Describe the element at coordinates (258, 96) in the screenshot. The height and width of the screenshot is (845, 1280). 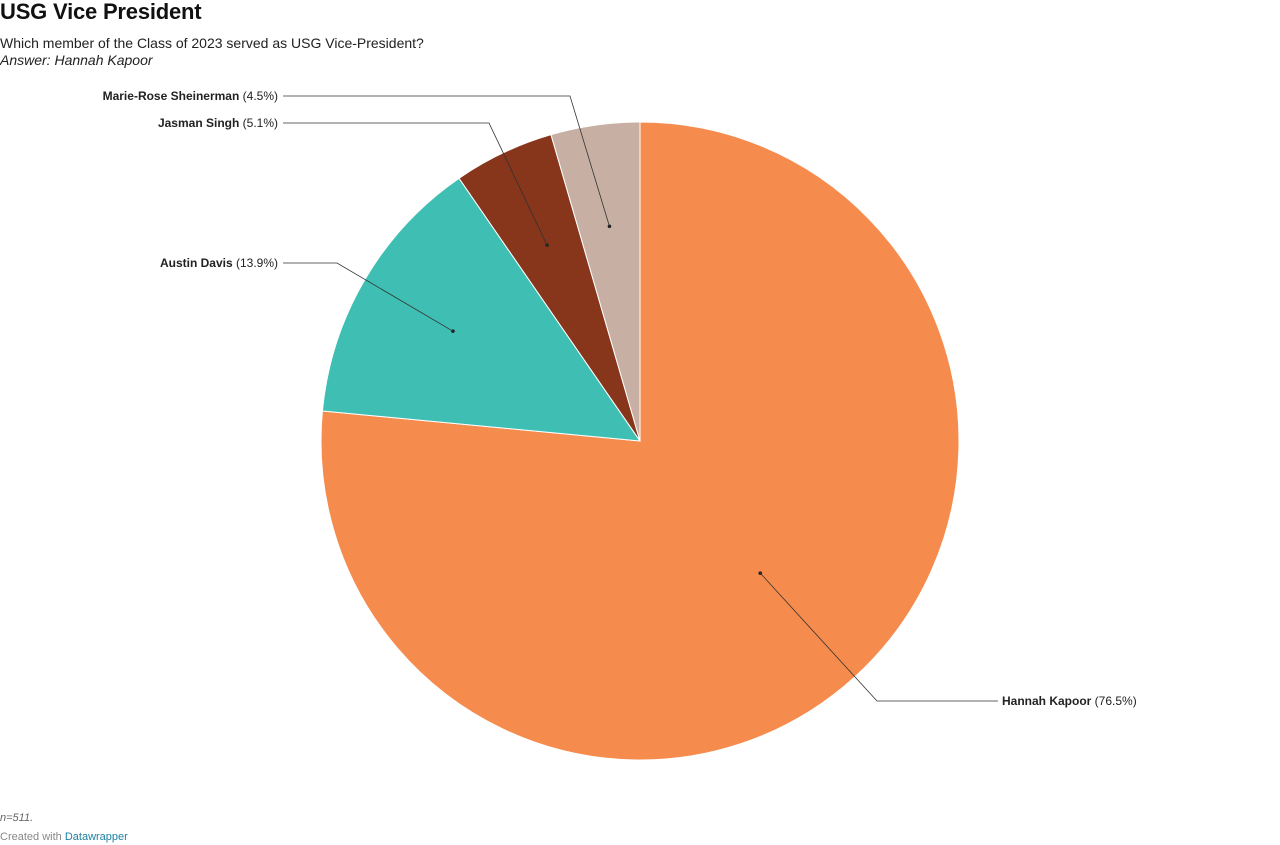
I see `slice-label-value: (4.5%)` at that location.